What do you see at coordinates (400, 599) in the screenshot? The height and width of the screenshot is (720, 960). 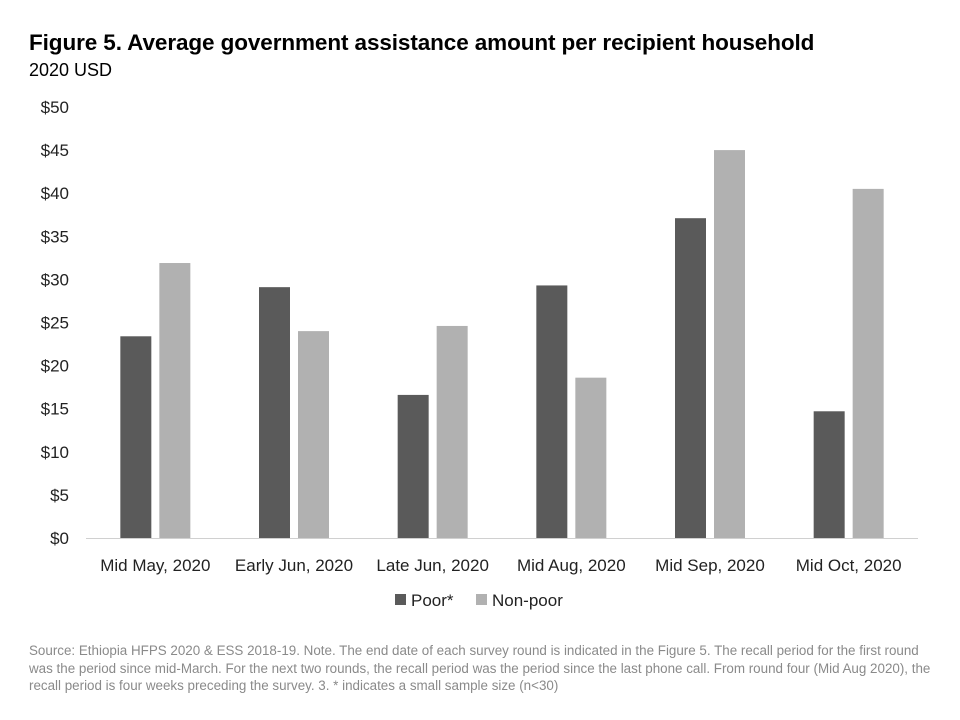 I see `legend-swatch-poor` at bounding box center [400, 599].